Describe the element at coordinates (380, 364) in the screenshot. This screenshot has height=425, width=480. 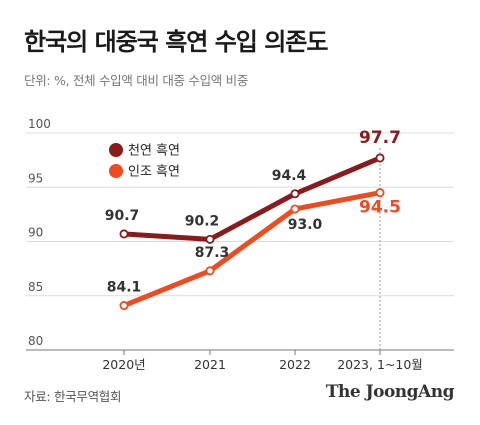
I see `x-tick-label: 2023, 1~10월` at that location.